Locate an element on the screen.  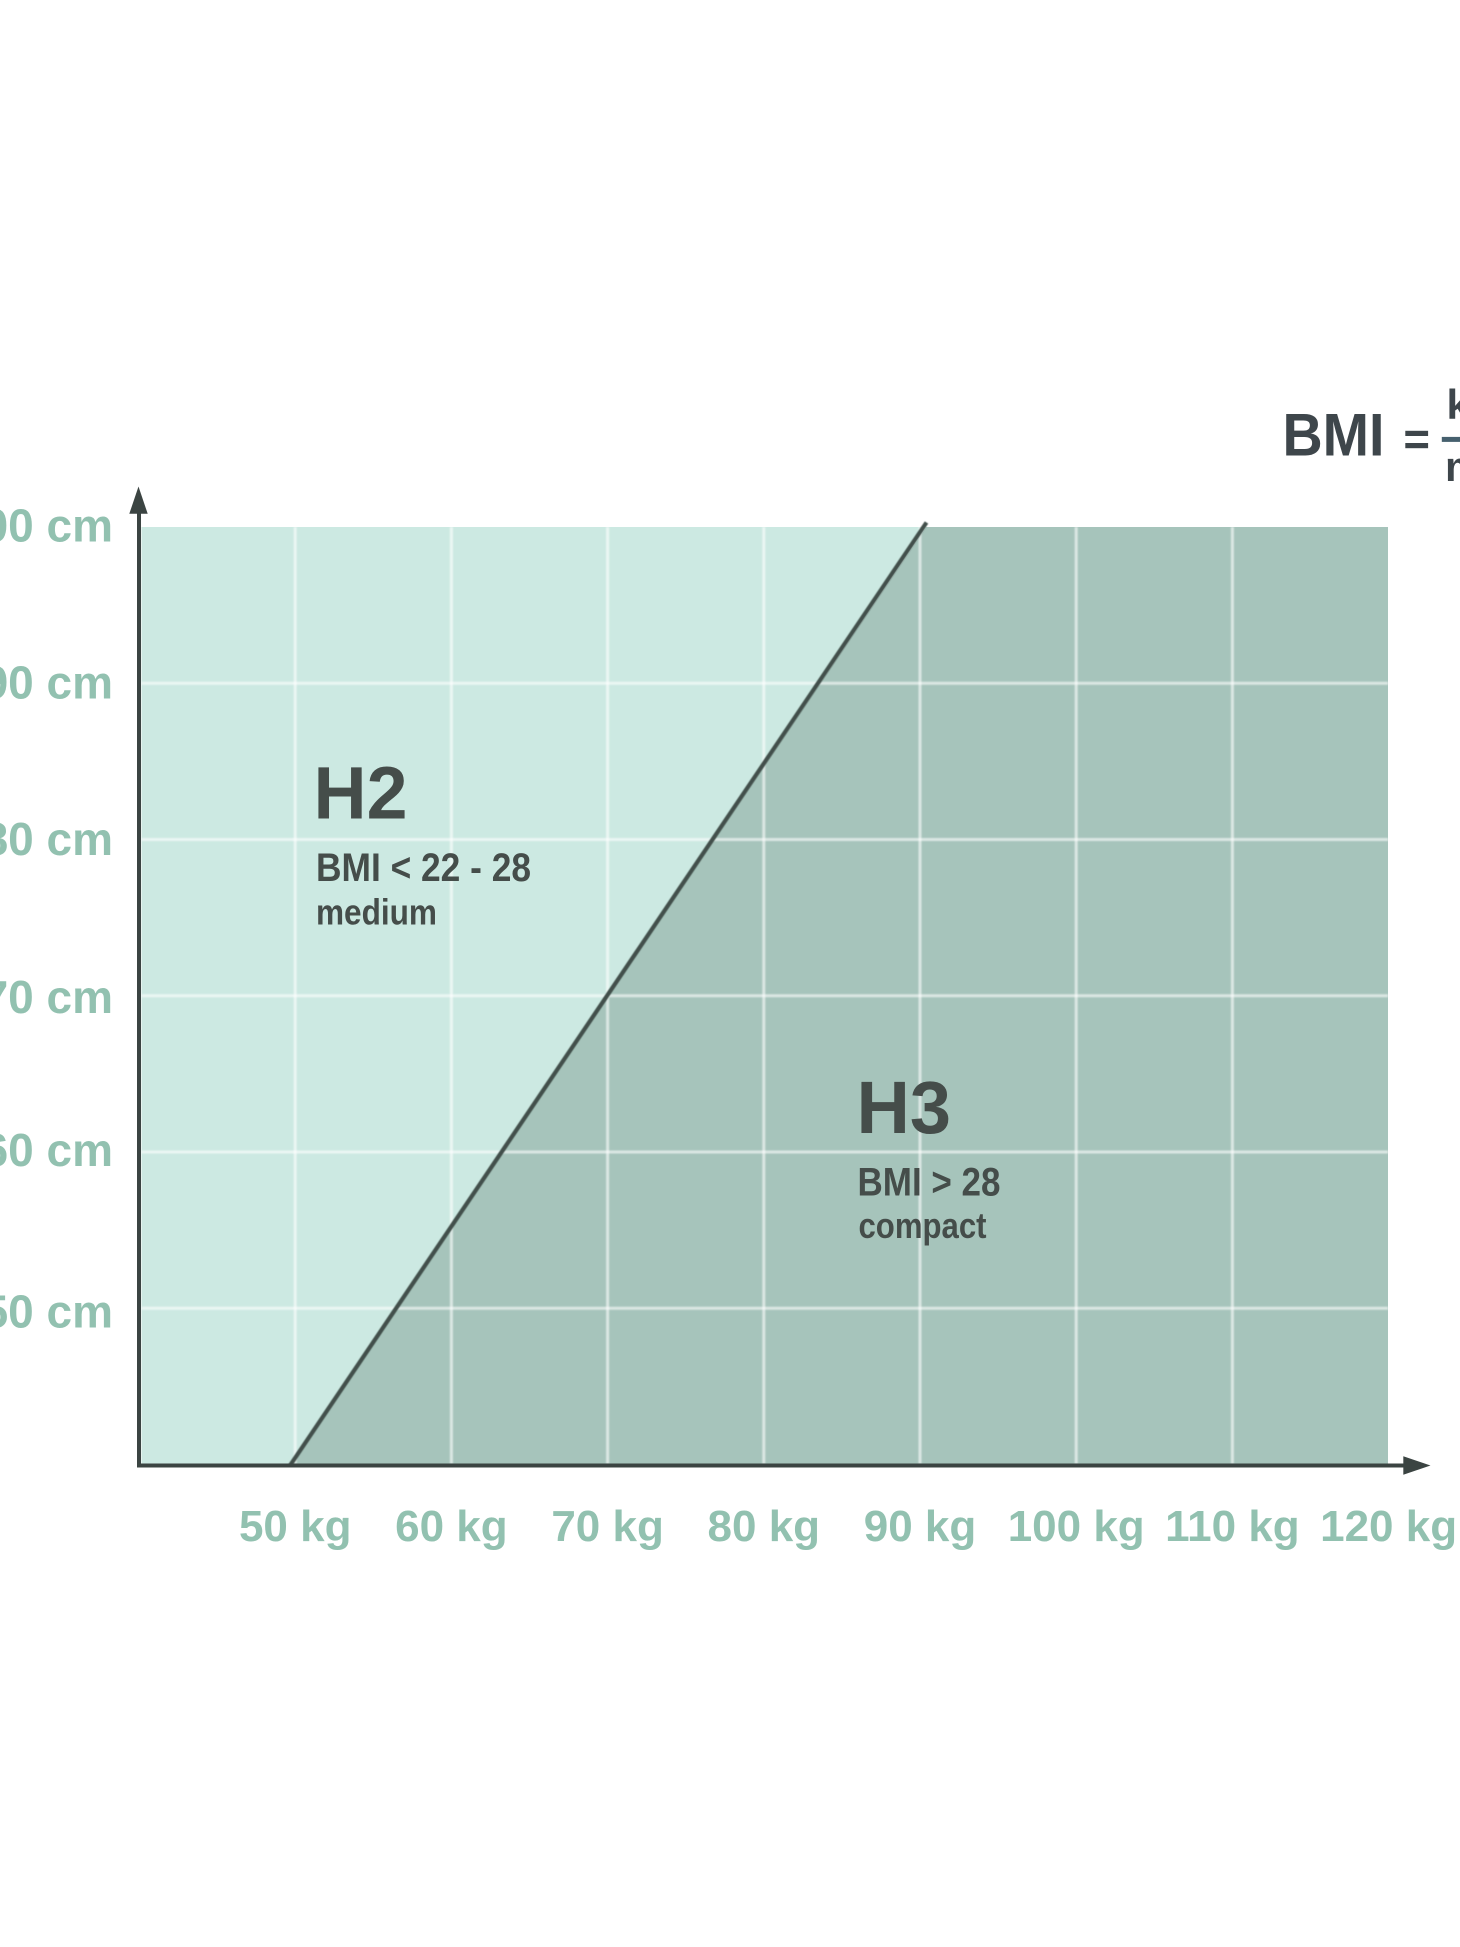
svg-text: kg is located at coordinates (1453, 404).